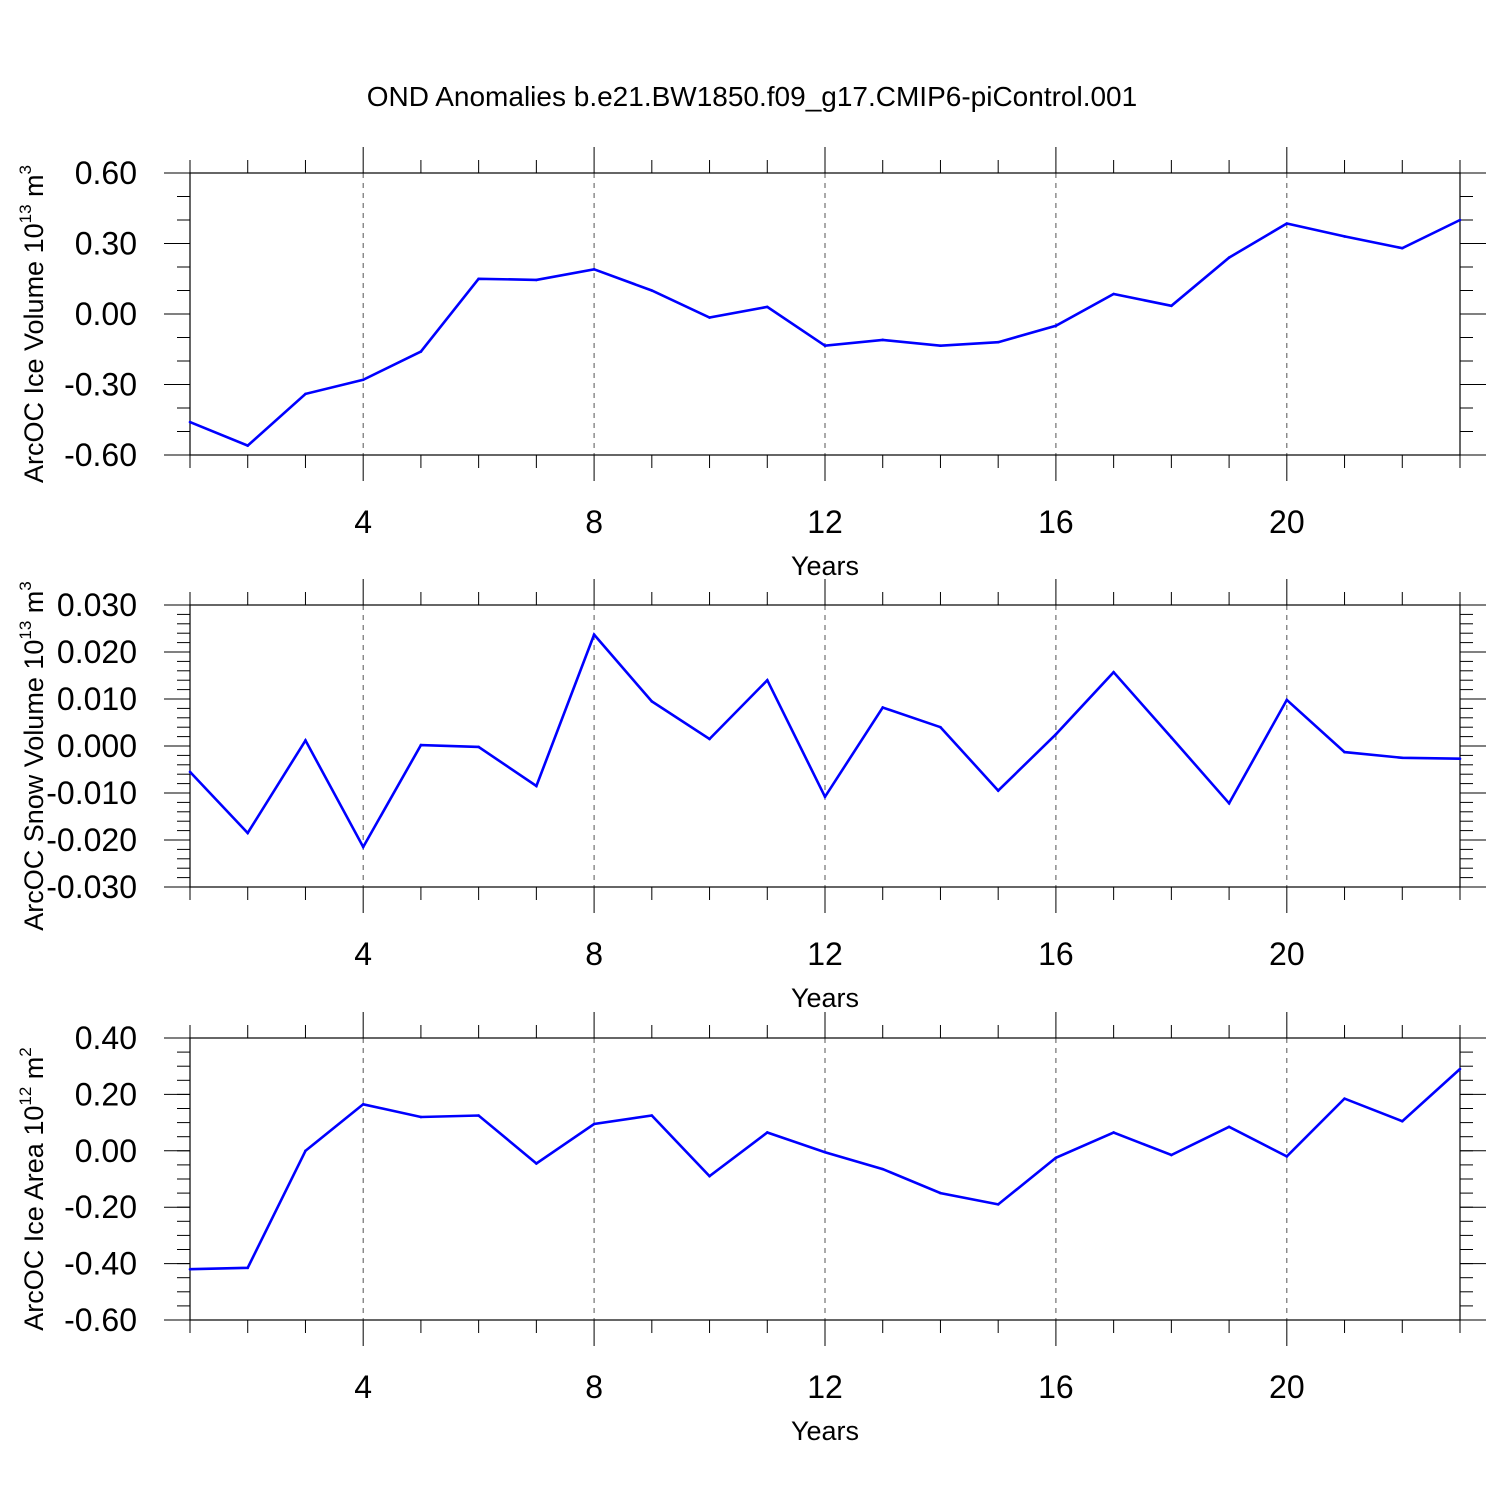 Image resolution: width=1500 pixels, height=1500 pixels. Describe the element at coordinates (106, 314) in the screenshot. I see `y-tick-label: 0.00` at that location.